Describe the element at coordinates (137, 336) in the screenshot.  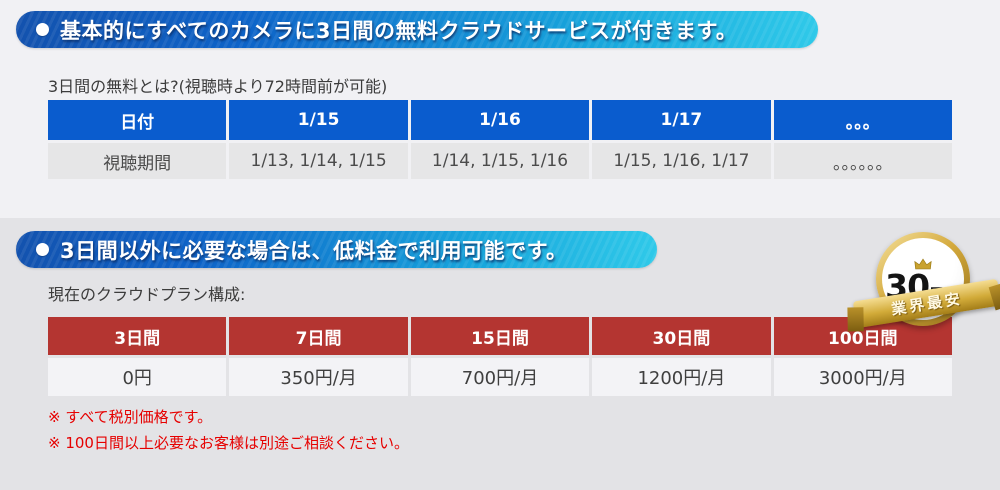
I see `table-header-cell: 3日間` at that location.